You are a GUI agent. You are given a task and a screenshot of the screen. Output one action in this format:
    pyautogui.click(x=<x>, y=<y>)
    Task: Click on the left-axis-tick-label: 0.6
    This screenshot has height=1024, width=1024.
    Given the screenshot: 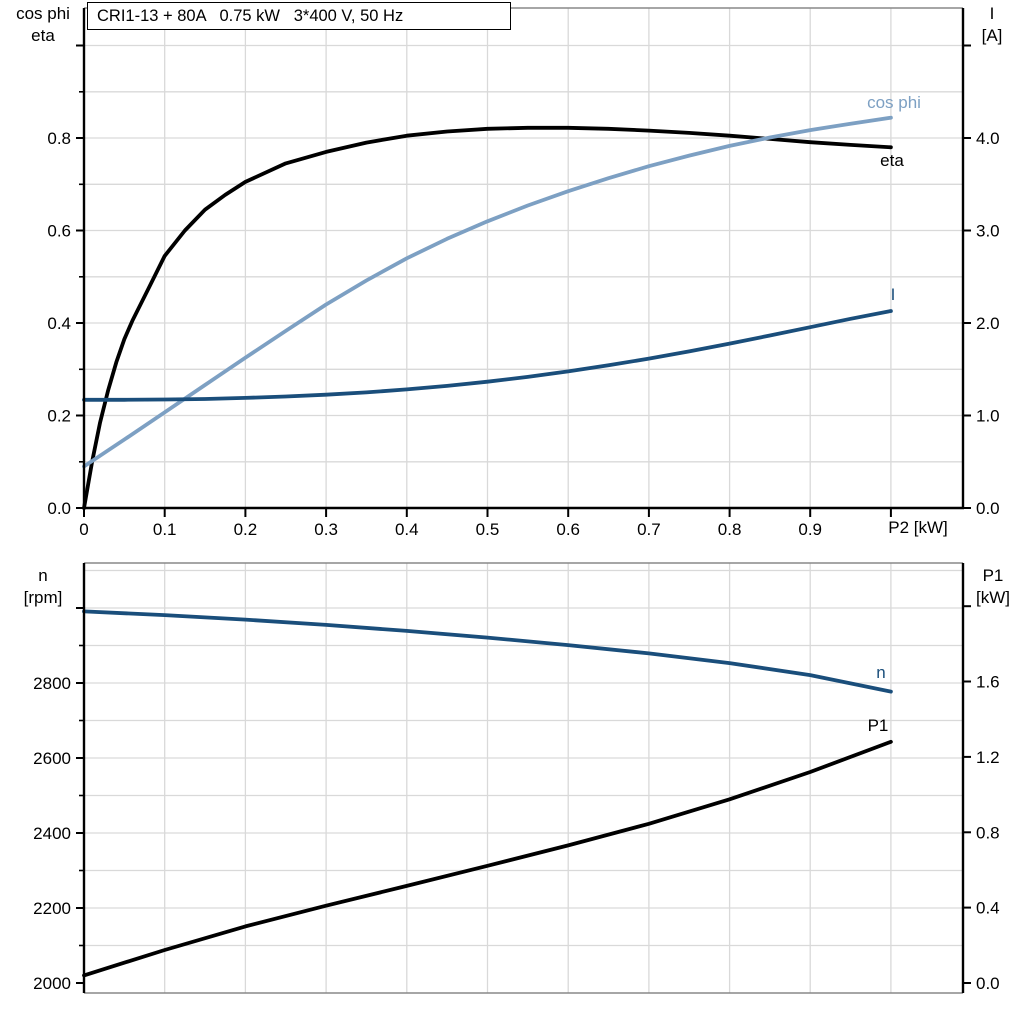 What is the action you would take?
    pyautogui.click(x=59, y=231)
    